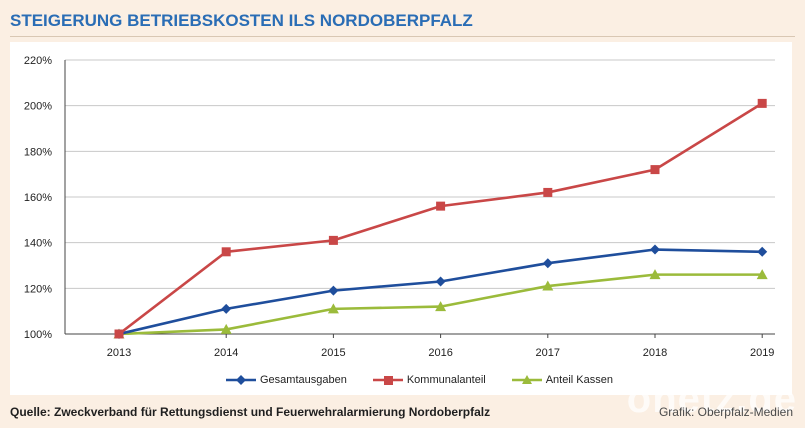 Image resolution: width=805 pixels, height=428 pixels. What do you see at coordinates (579, 380) in the screenshot?
I see `legend-label: Anteil Kassen` at bounding box center [579, 380].